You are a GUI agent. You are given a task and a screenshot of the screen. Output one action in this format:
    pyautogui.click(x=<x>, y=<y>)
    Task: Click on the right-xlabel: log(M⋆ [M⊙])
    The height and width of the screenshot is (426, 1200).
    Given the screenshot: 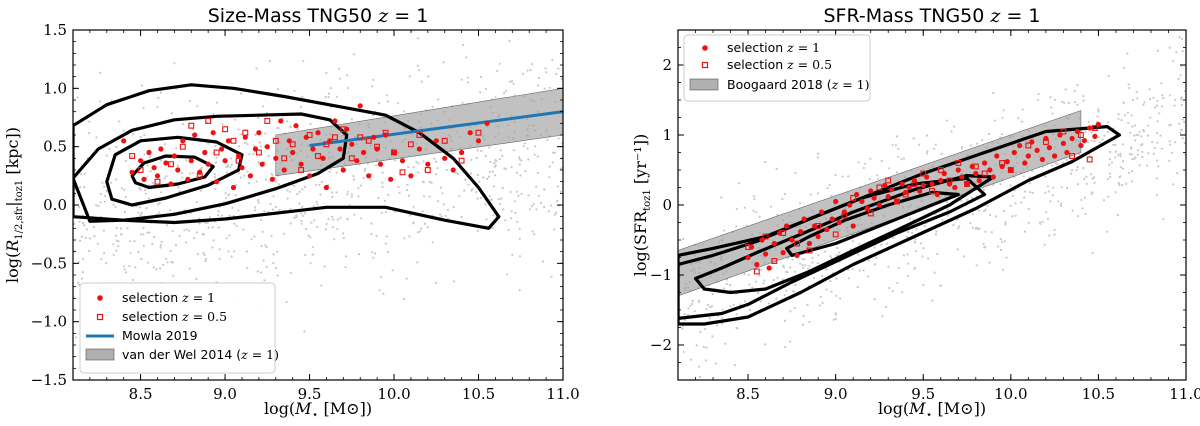 What is the action you would take?
    pyautogui.click(x=932, y=410)
    